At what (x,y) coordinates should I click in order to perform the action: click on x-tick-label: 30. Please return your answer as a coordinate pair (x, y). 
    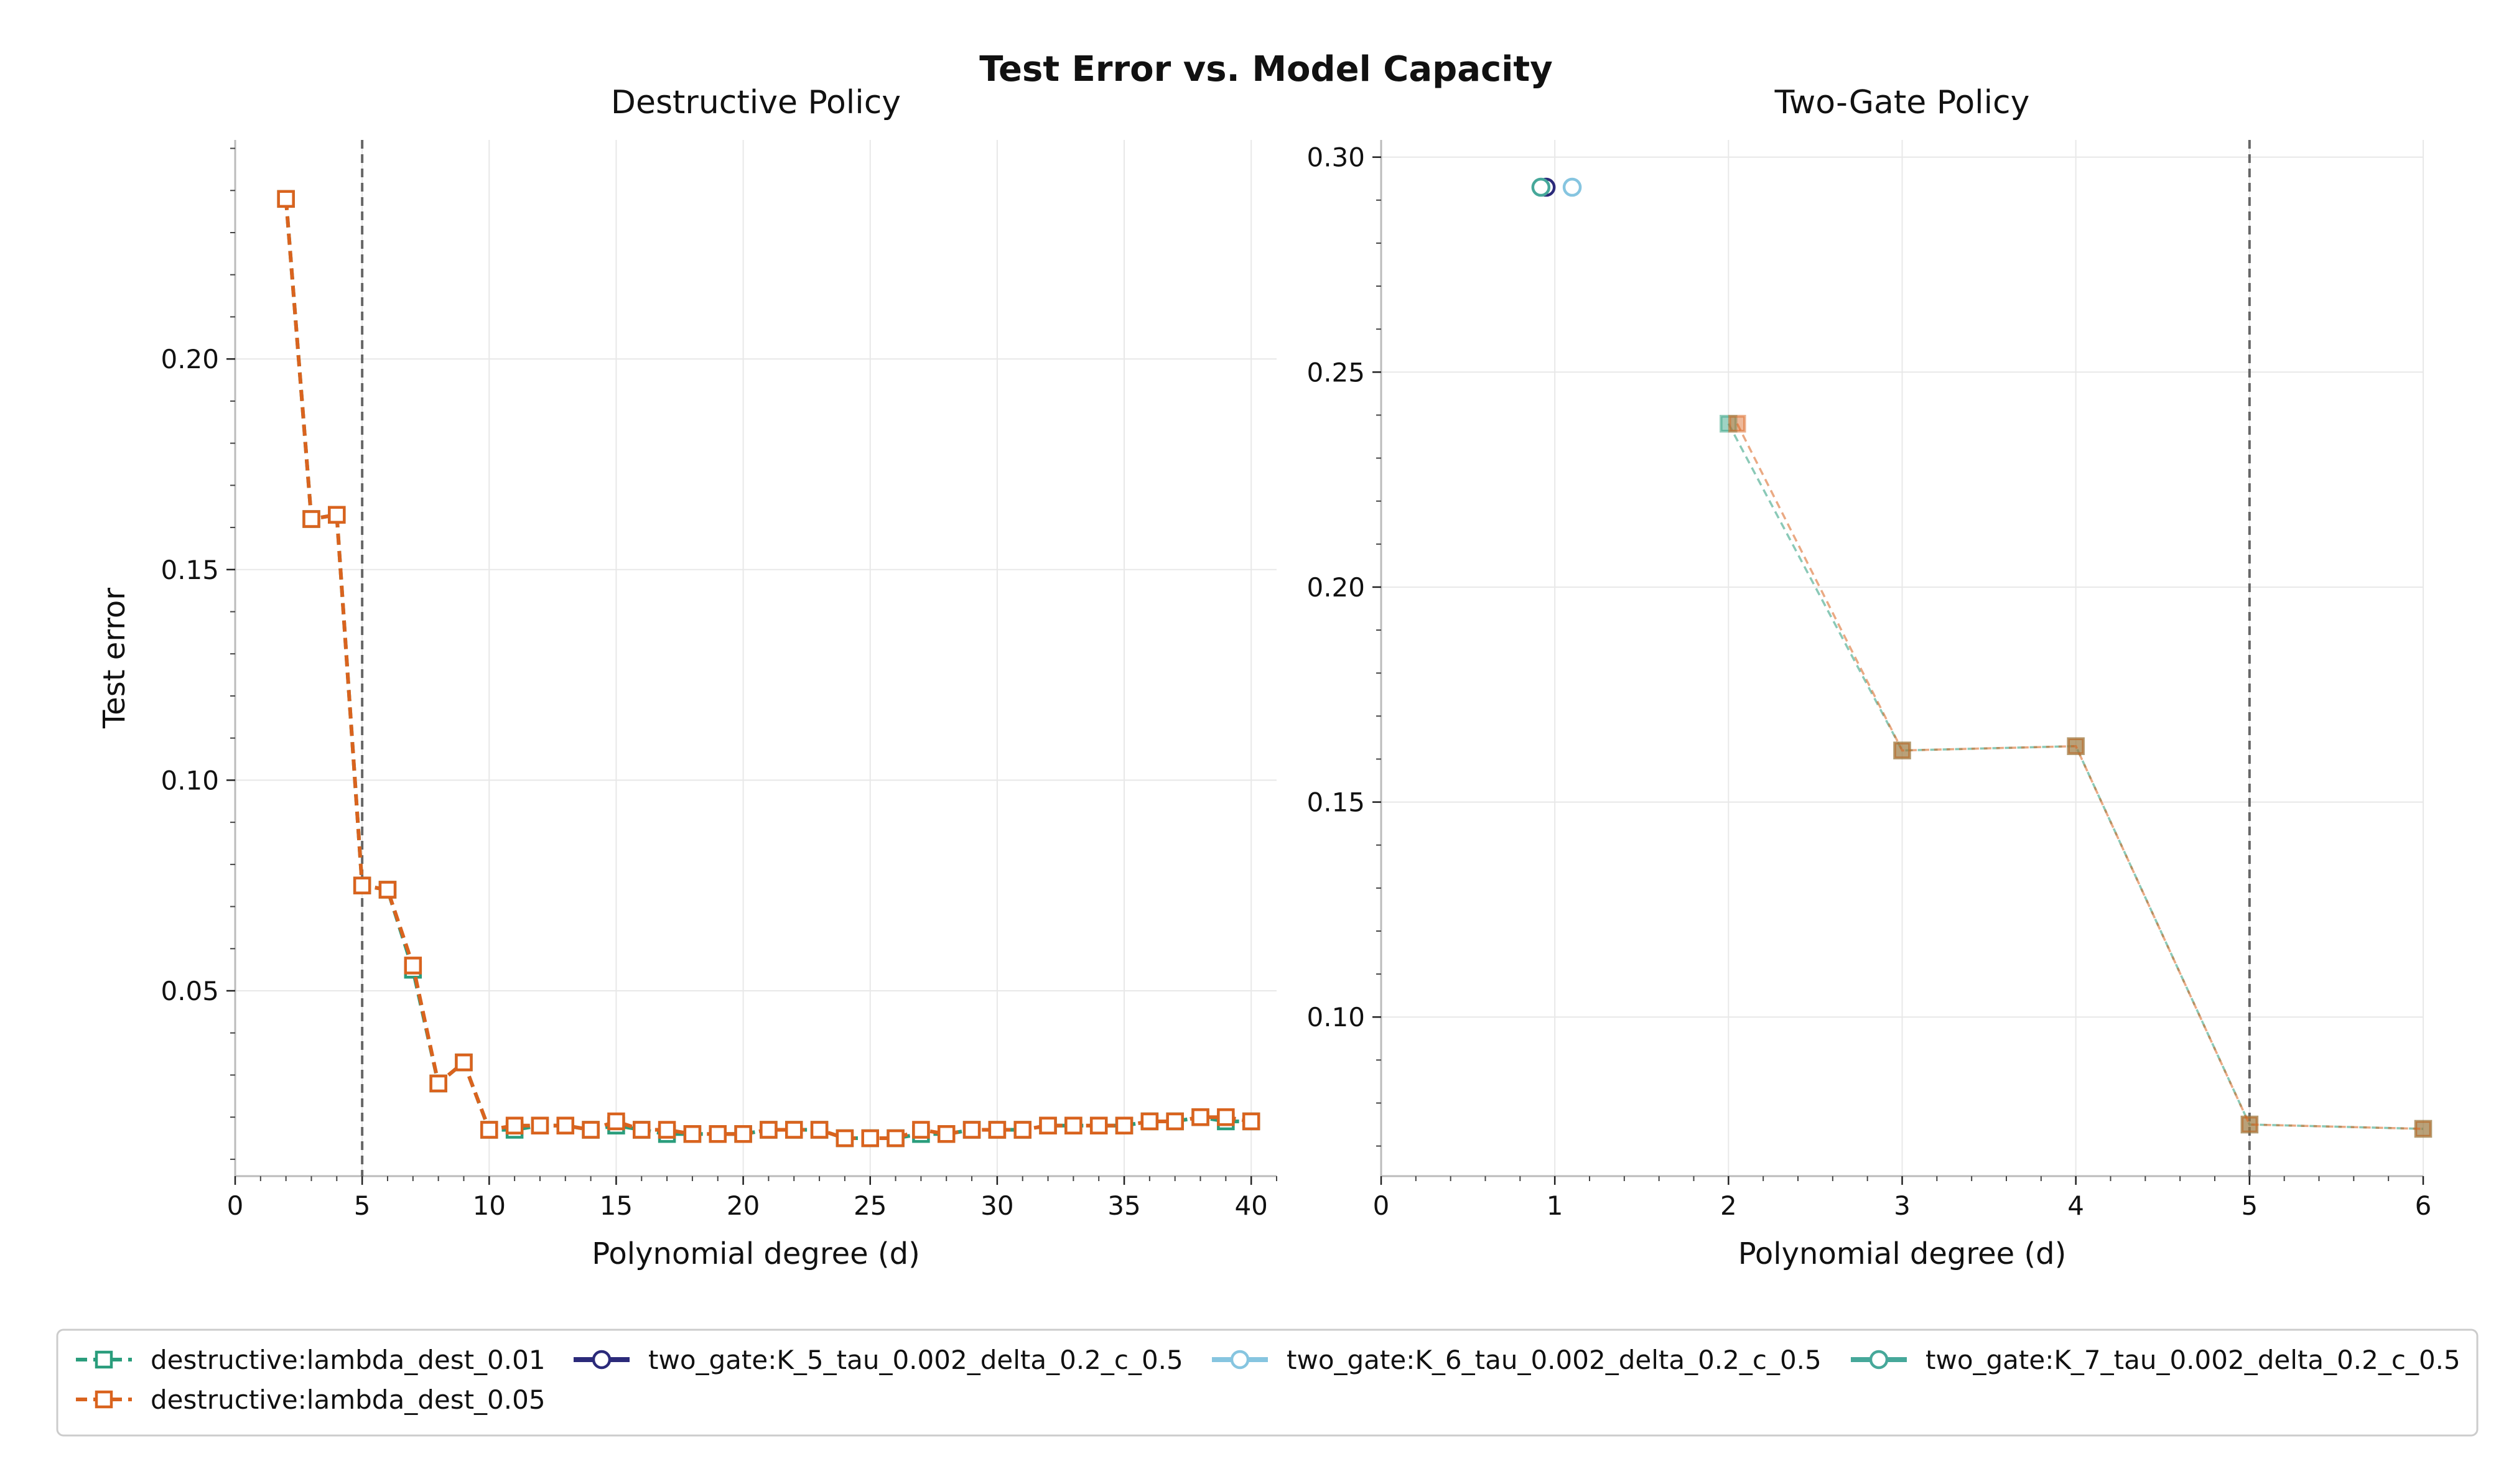
    Looking at the image, I should click on (997, 1205).